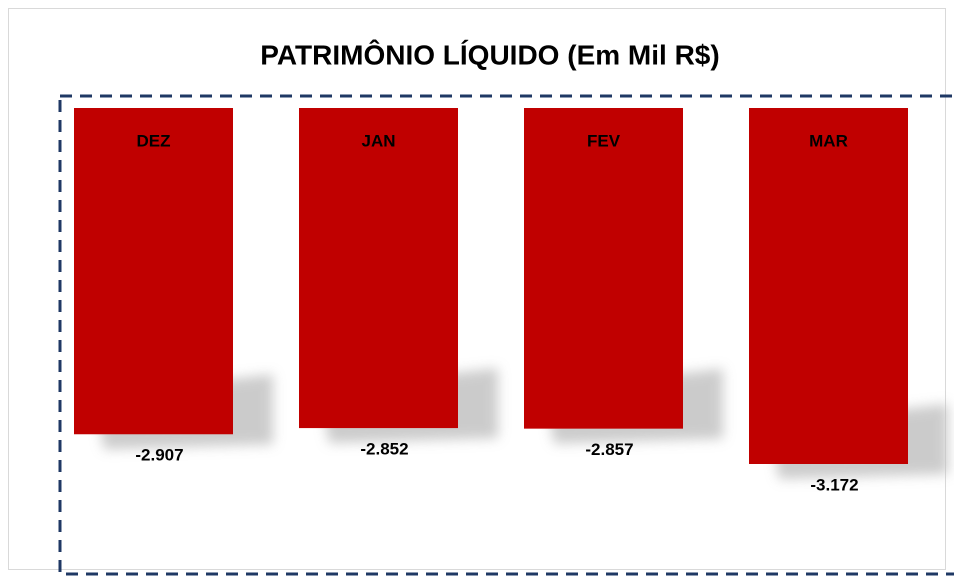 The image size is (954, 577). What do you see at coordinates (154, 140) in the screenshot?
I see `category-label: DEZ` at bounding box center [154, 140].